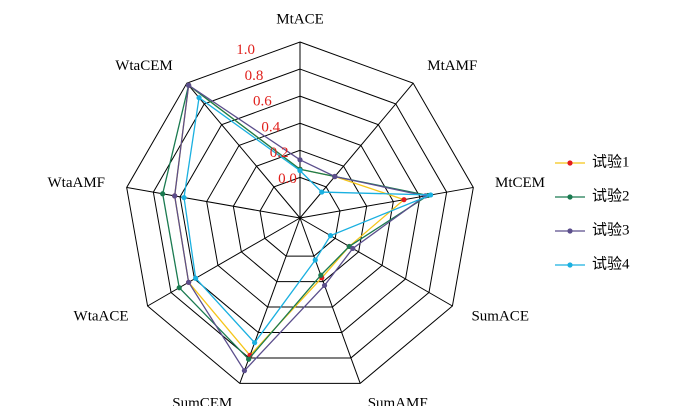  Describe the element at coordinates (101, 316) in the screenshot. I see `axis-label: WtaACE` at that location.